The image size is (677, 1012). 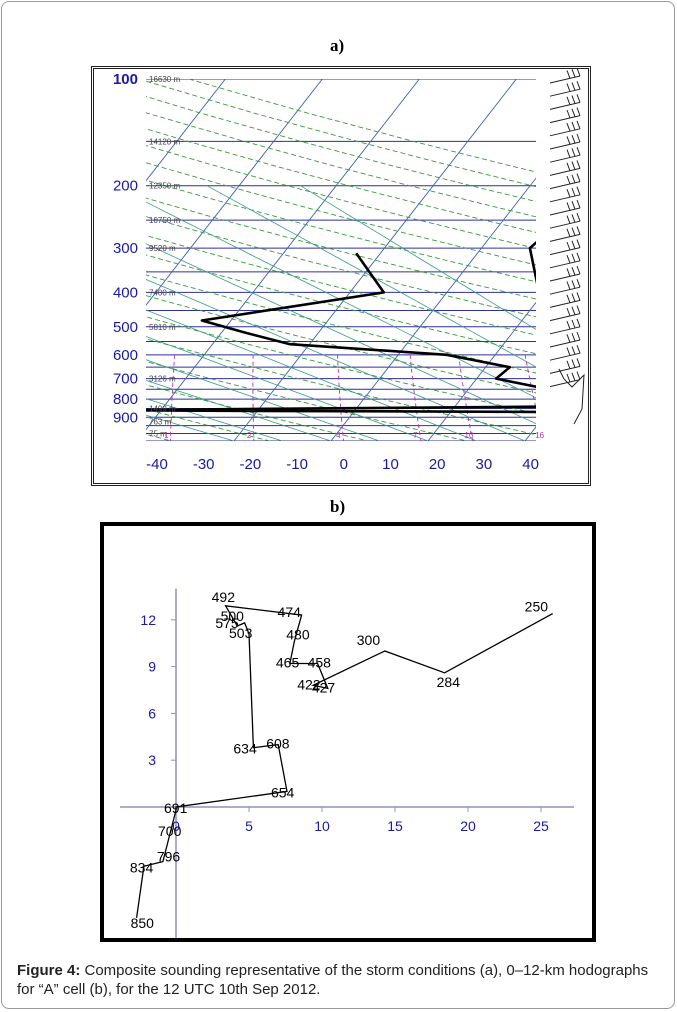 I want to click on temperature-tick-label: 0, so click(x=344, y=464).